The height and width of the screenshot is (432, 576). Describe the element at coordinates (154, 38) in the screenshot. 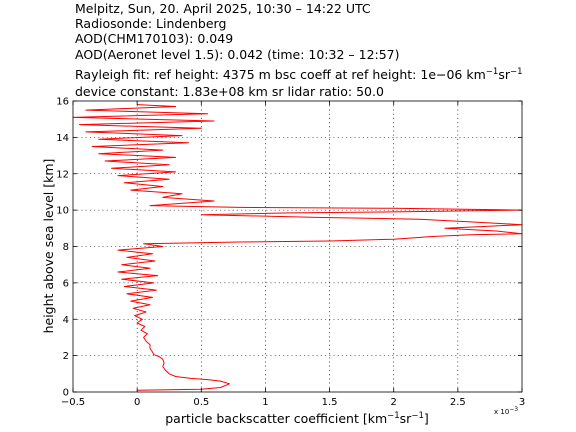

I see `header-line-3: AOD(CHM170103): 0.049` at that location.